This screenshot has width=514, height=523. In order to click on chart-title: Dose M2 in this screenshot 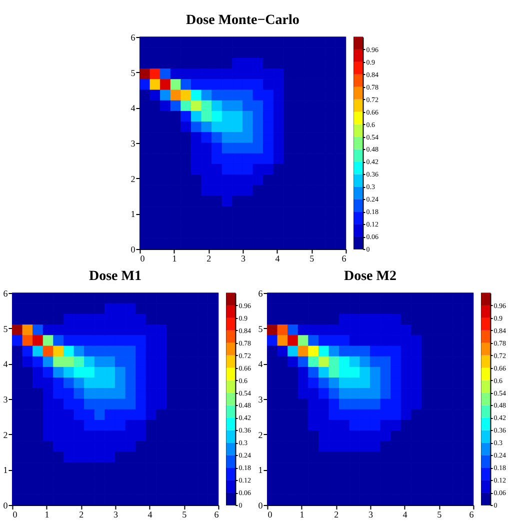, I will do `click(370, 276)`.